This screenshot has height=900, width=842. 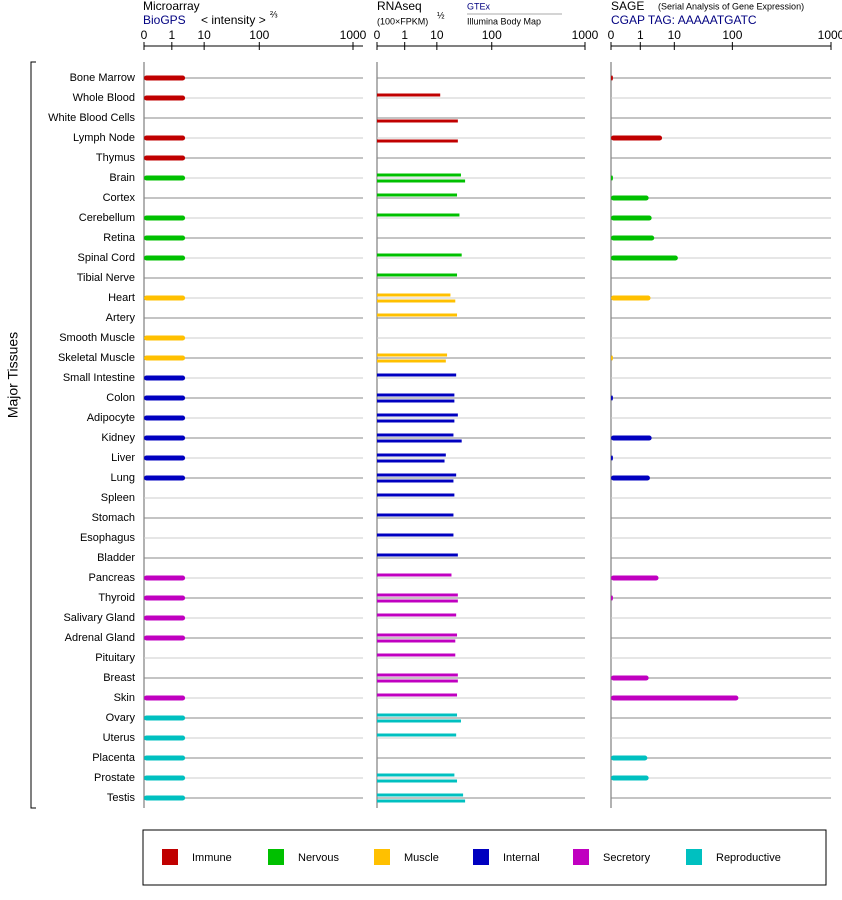 I want to click on category-label: Cortex, so click(x=119, y=198).